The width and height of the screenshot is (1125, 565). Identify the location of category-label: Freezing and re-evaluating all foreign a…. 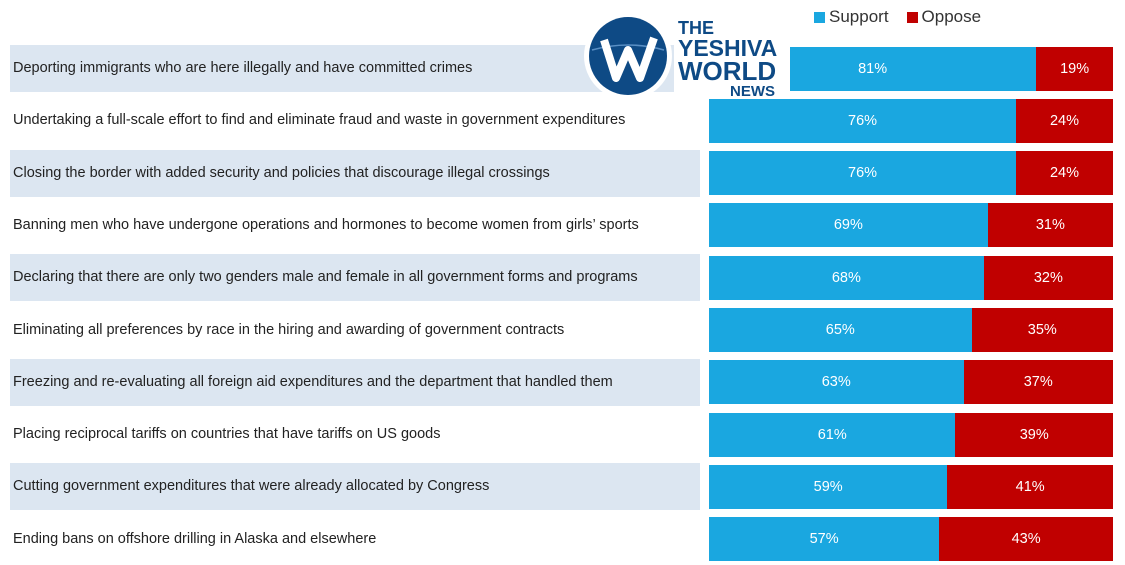
(355, 382).